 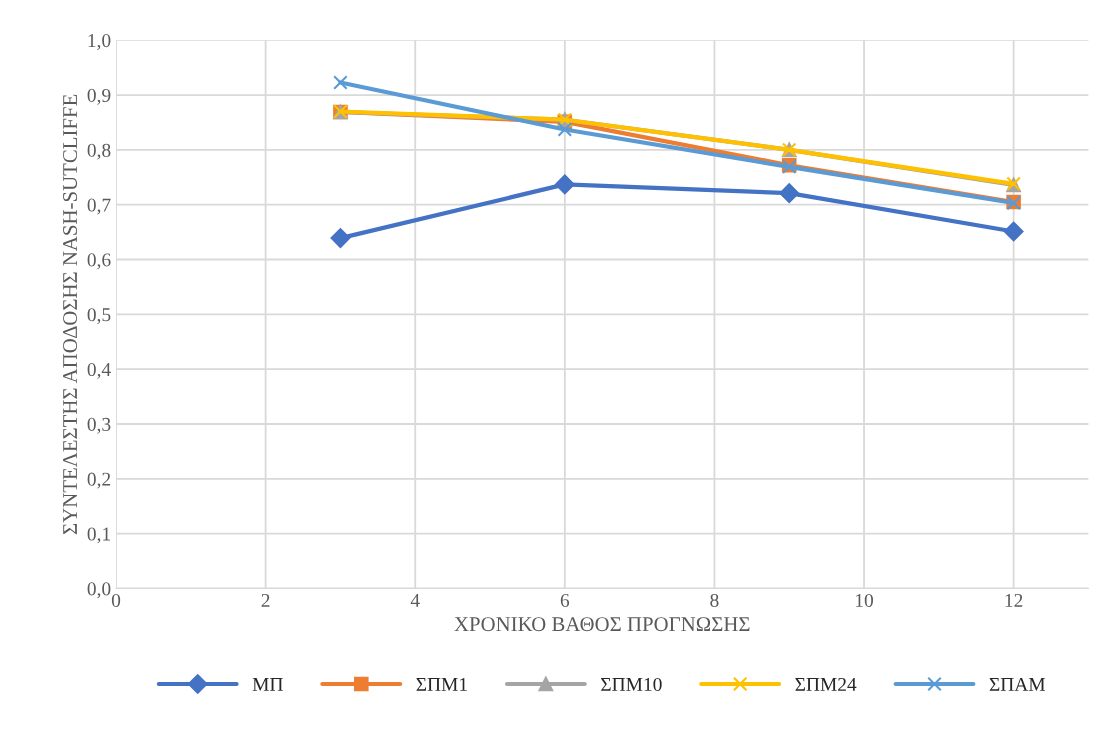 I want to click on legend-label: ΣΠΜ10, so click(x=631, y=684).